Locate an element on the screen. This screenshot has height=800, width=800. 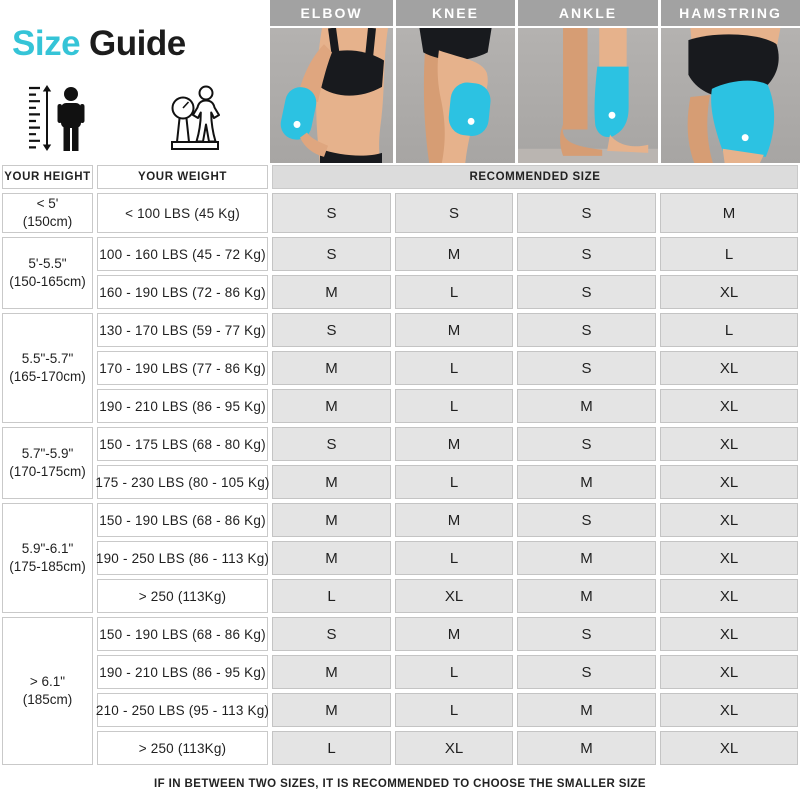
weight-cell: 150 - 190 LBS (68 - 86 Kg) is located at coordinates (182, 634).